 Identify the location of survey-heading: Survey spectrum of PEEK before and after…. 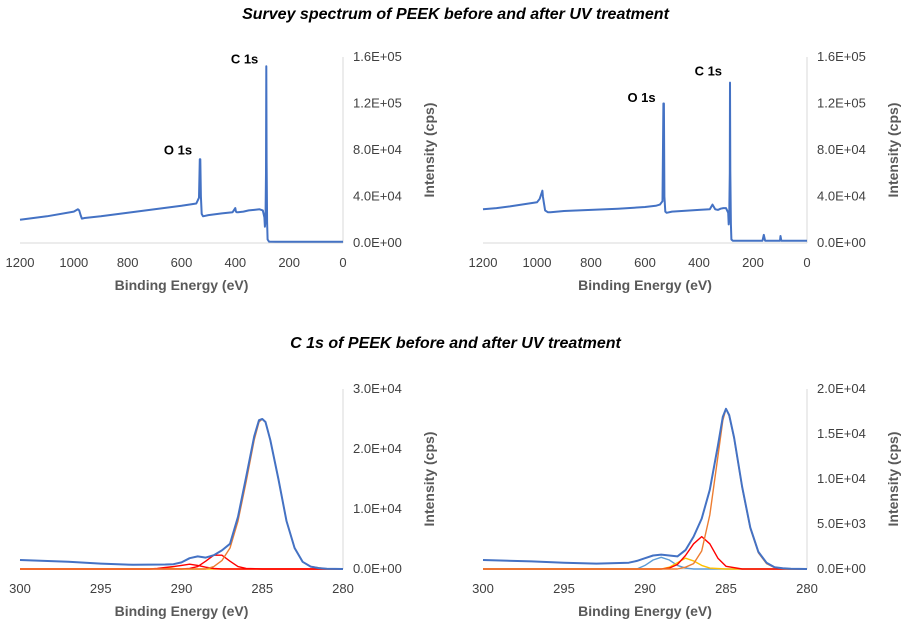
(455, 14).